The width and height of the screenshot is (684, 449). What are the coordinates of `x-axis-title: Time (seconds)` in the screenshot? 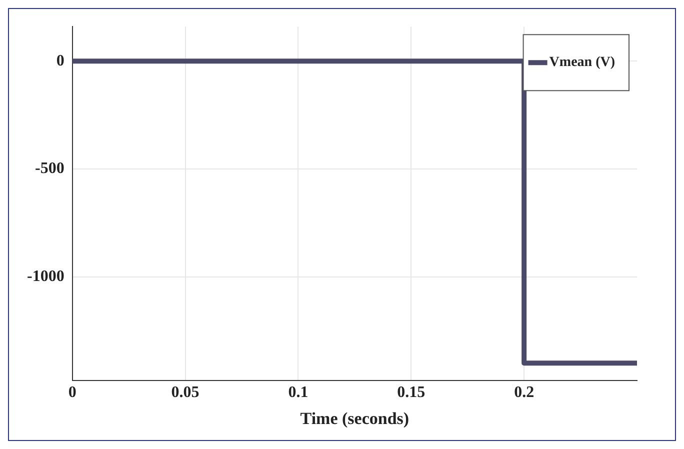 It's located at (355, 418).